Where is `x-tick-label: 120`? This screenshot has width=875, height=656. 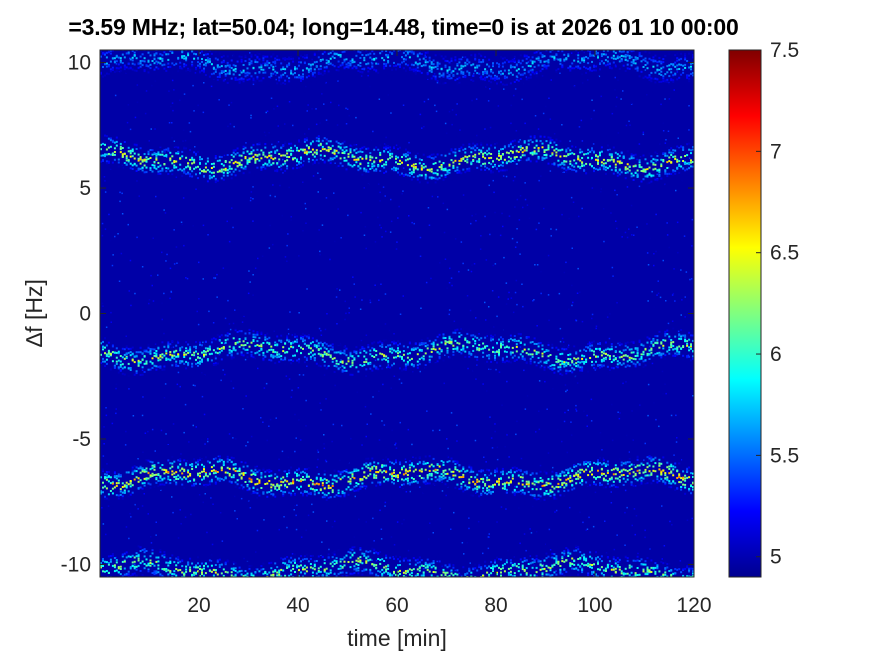 x-tick-label: 120 is located at coordinates (693, 605).